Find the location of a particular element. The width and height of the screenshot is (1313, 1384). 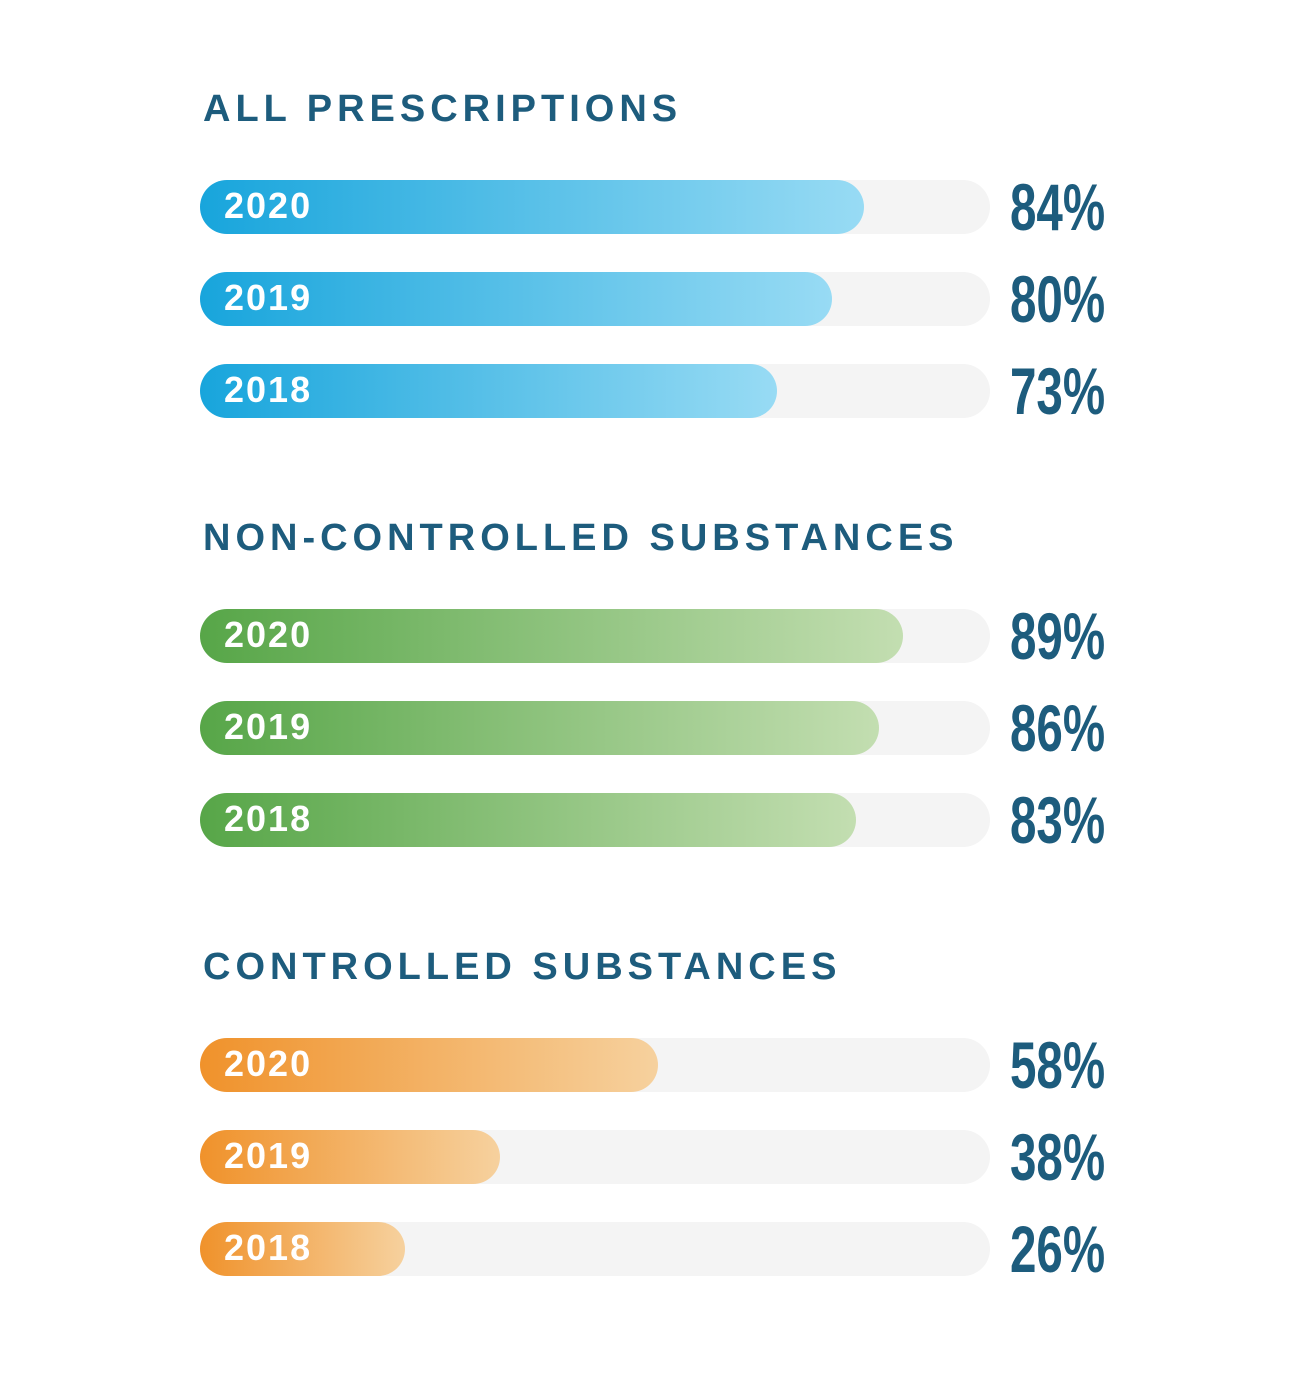

bar-value-label: 80% is located at coordinates (1058, 299).